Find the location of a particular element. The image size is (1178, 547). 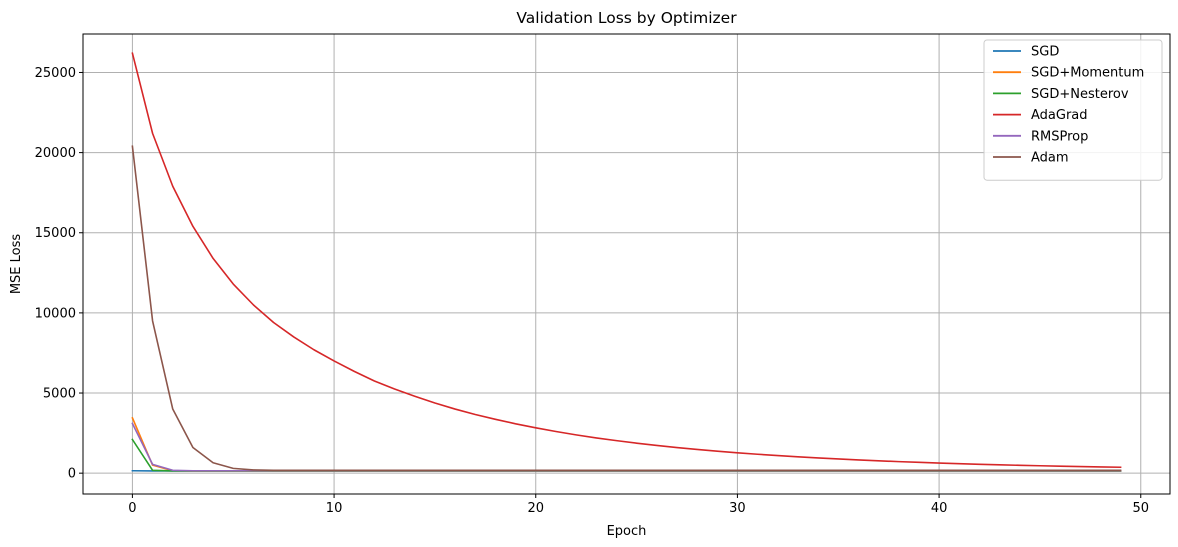

x-axis: 0 10 20 30 40 50 is located at coordinates (638, 505).